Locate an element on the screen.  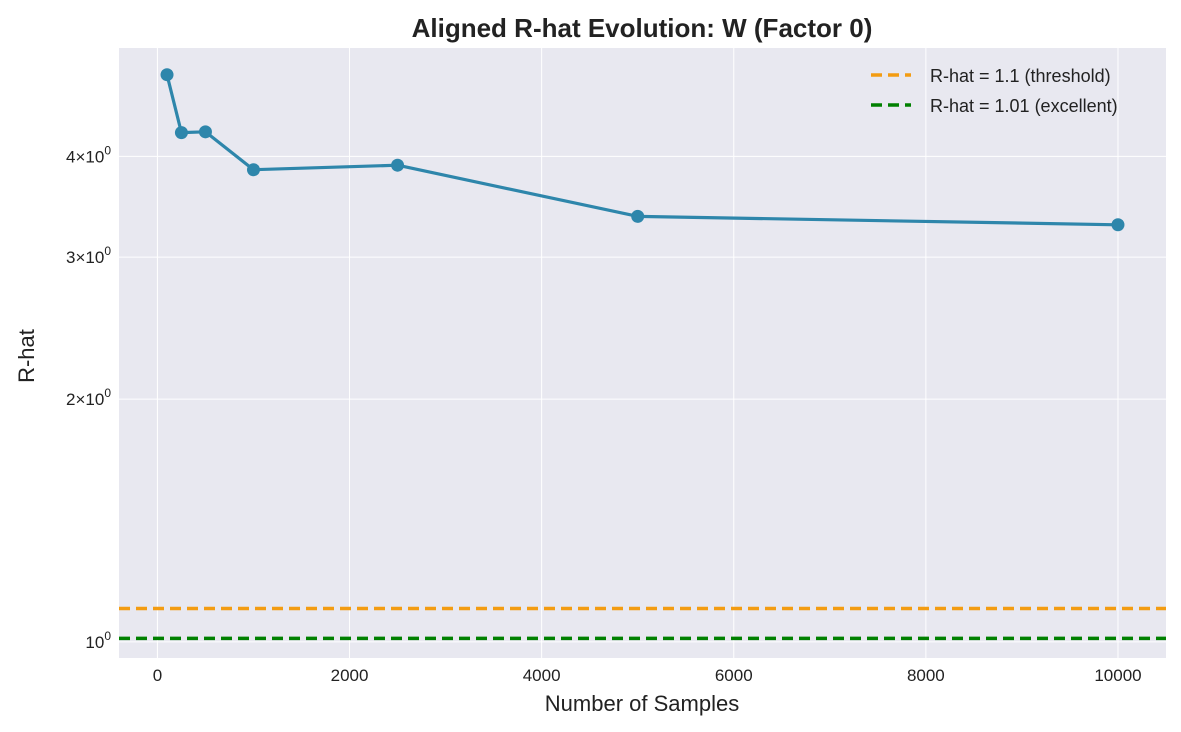
x-tick-label: 2000 is located at coordinates (350, 675).